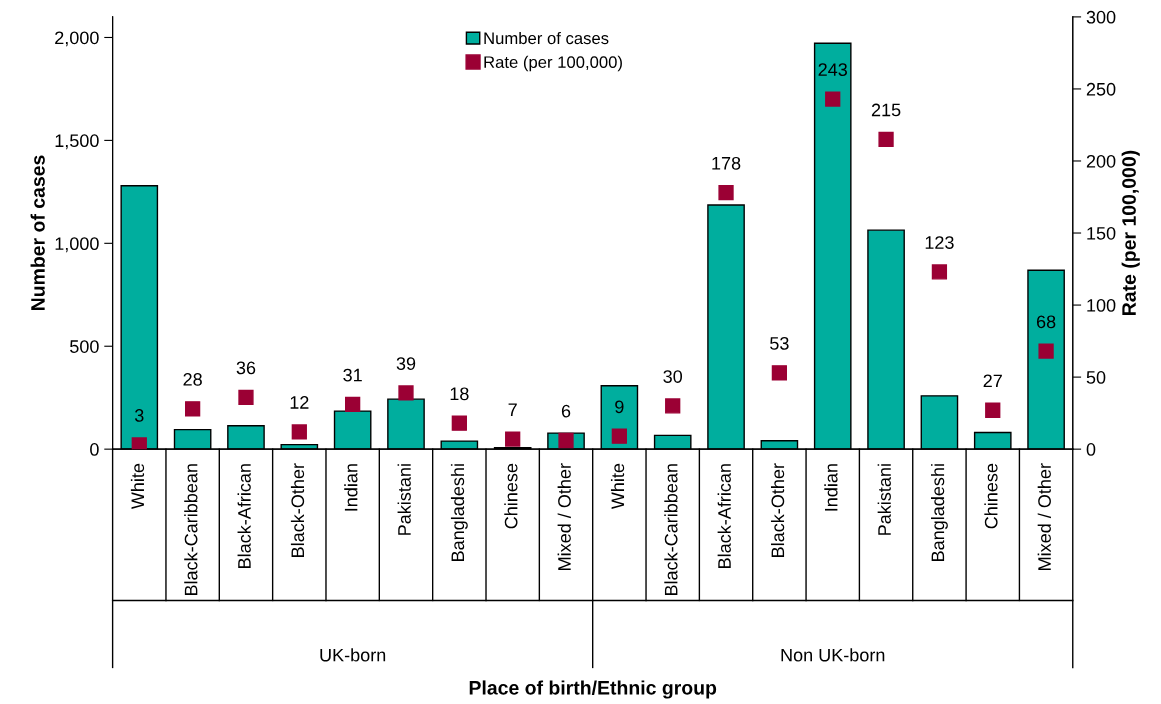 The width and height of the screenshot is (1161, 704). Describe the element at coordinates (779, 343) in the screenshot. I see `data-label: 53` at that location.